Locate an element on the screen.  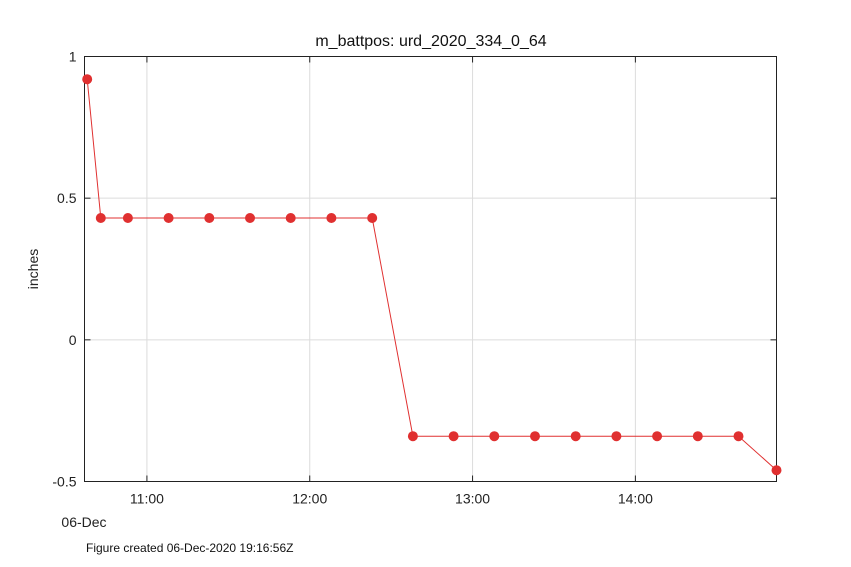
figure-created-note: Figure created 06-Dec-2020 19:16:56Z is located at coordinates (190, 548).